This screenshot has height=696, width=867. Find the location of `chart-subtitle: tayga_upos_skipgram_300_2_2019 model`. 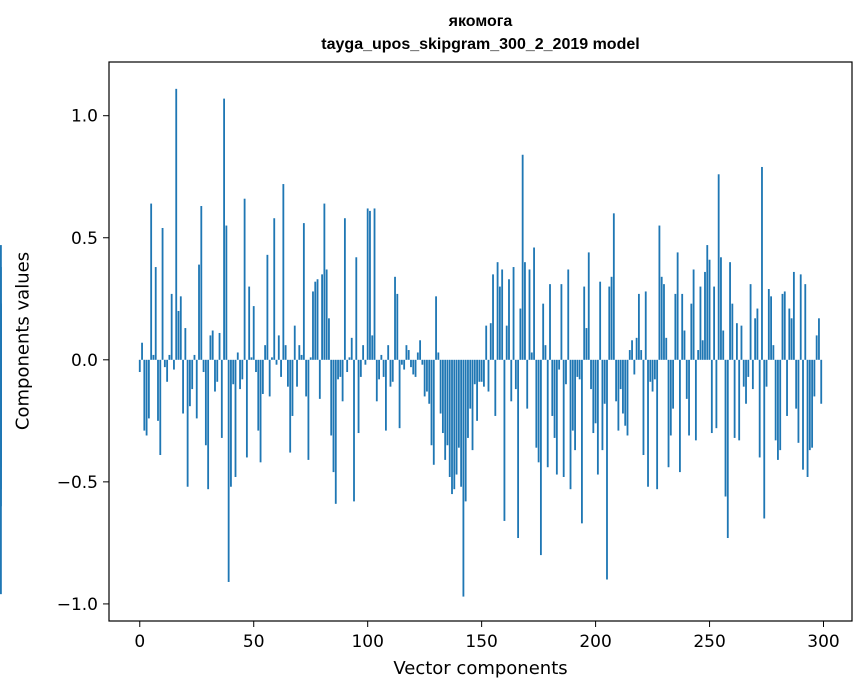

chart-subtitle: tayga_upos_skipgram_300_2_2019 model is located at coordinates (480, 44).